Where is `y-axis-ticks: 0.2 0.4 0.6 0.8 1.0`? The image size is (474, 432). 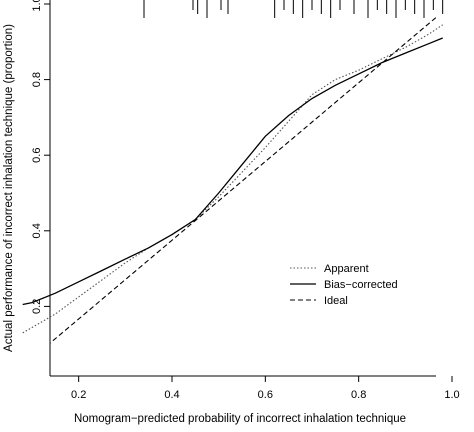 y-axis-ticks: 0.2 0.4 0.6 0.8 1.0 is located at coordinates (40, 157).